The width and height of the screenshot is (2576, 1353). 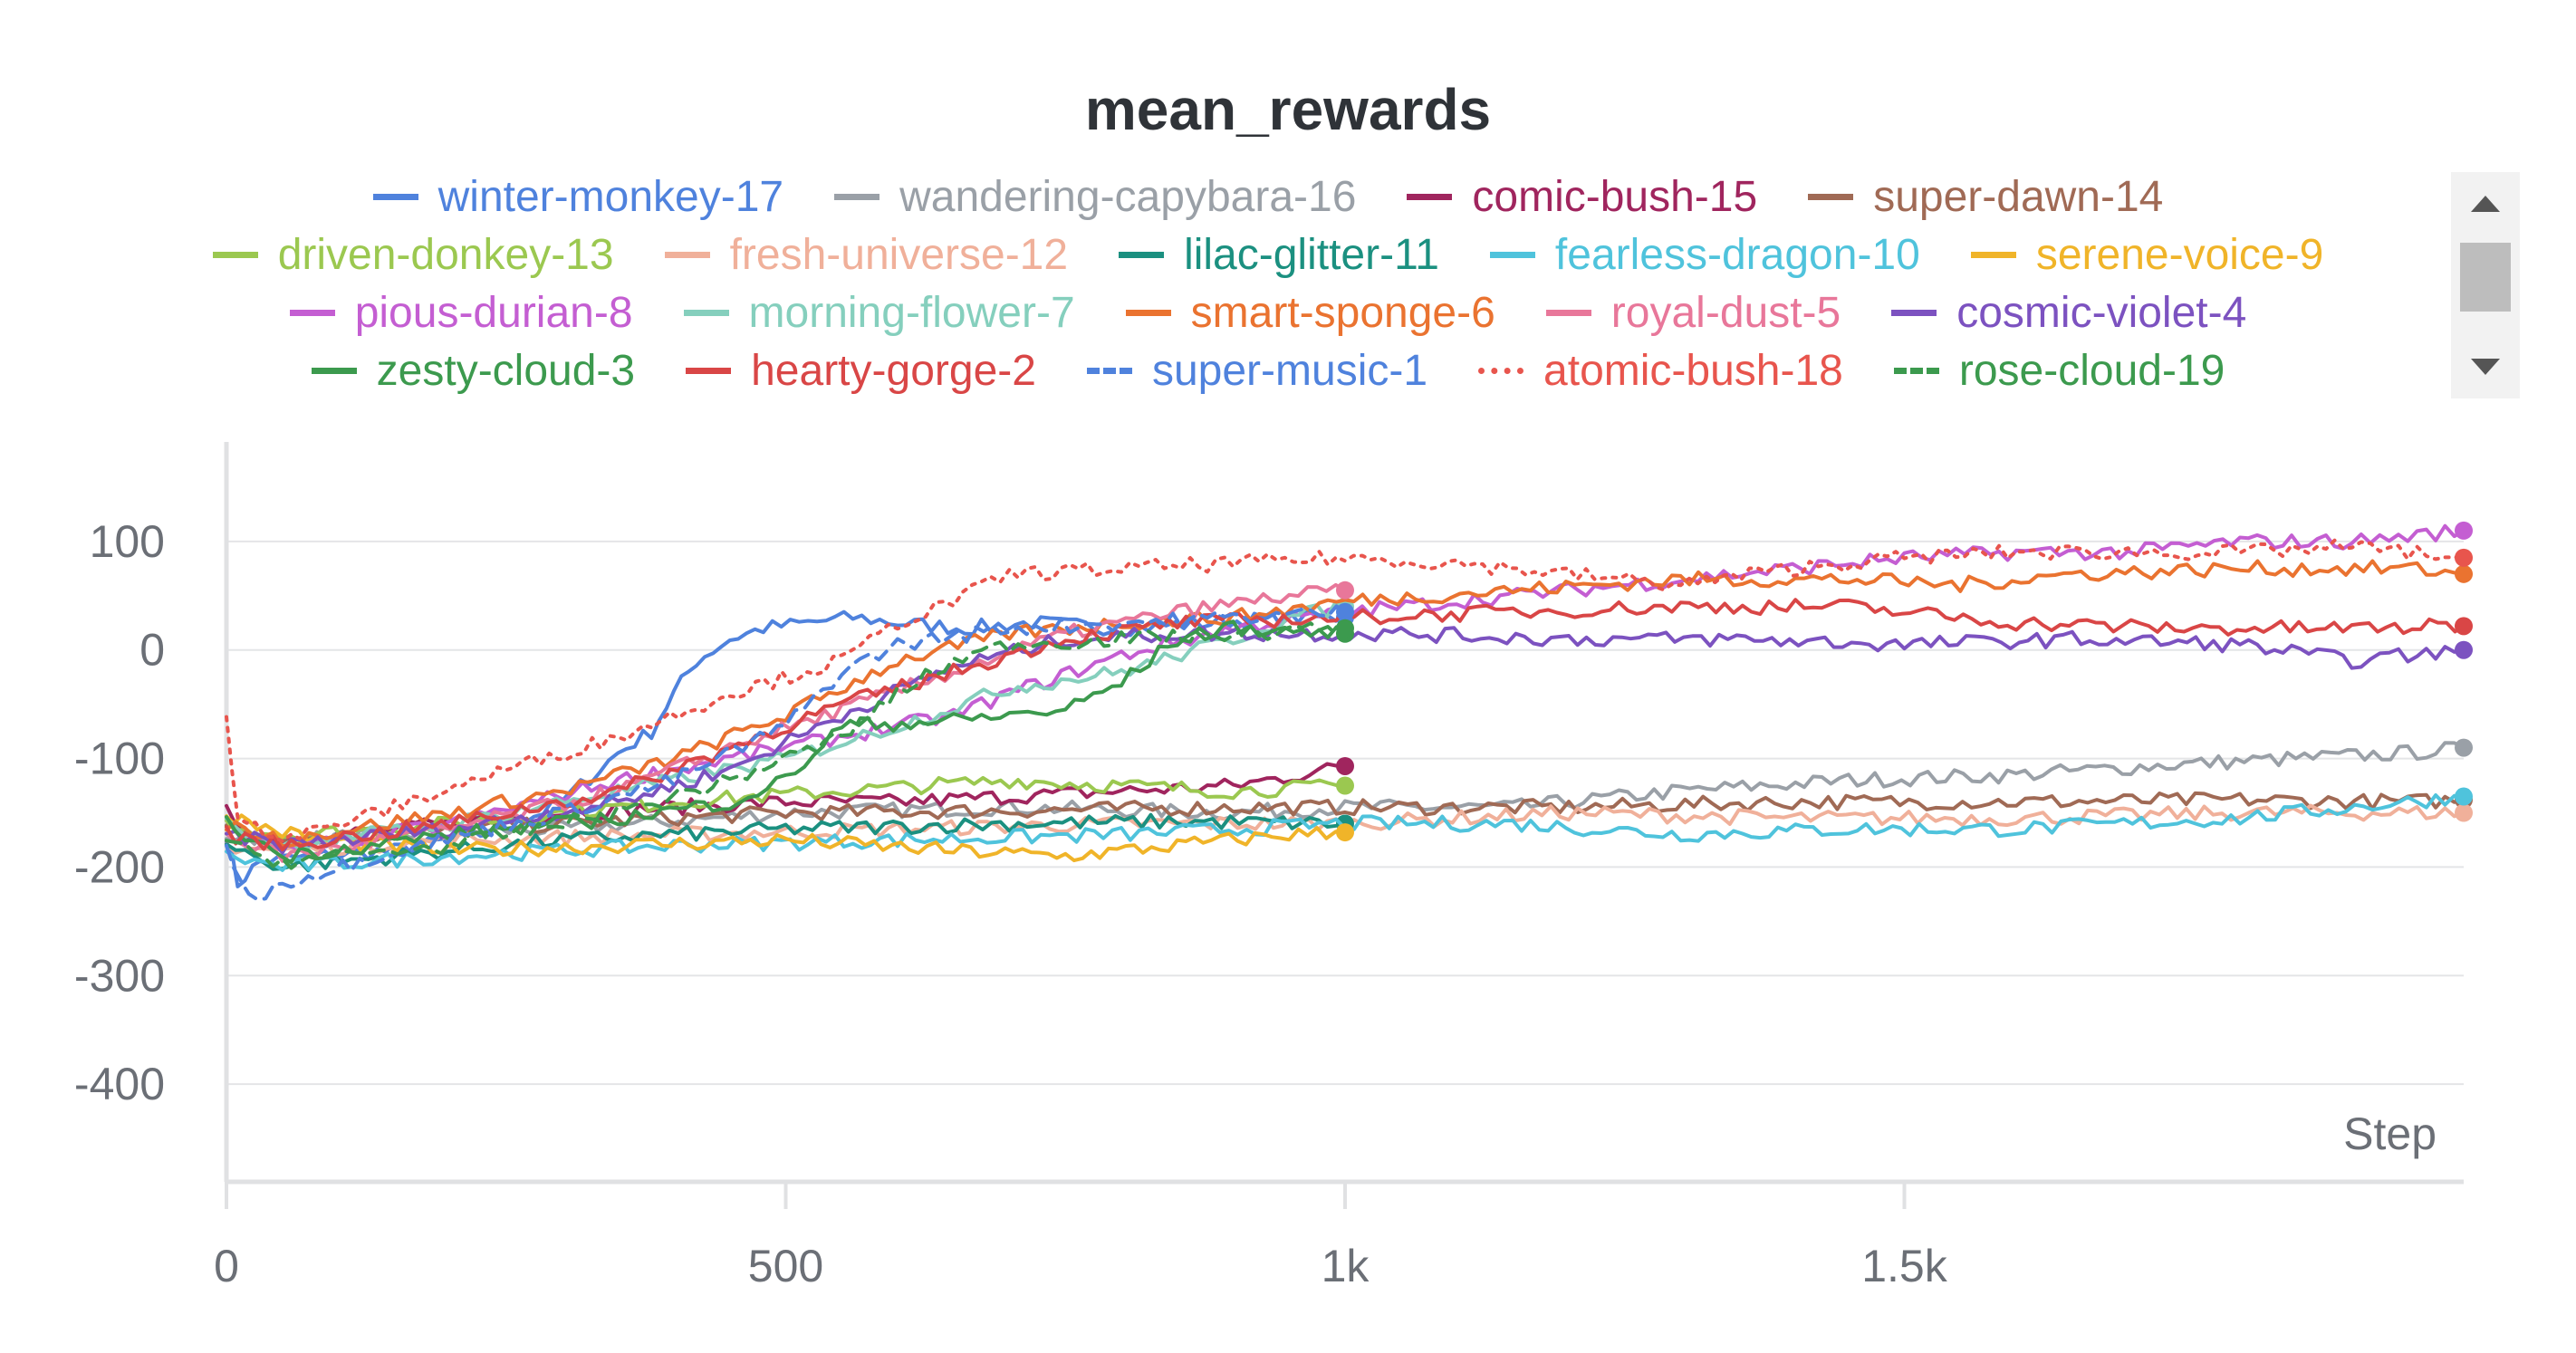 I want to click on legend-label: comic-bush-15, so click(x=1615, y=197).